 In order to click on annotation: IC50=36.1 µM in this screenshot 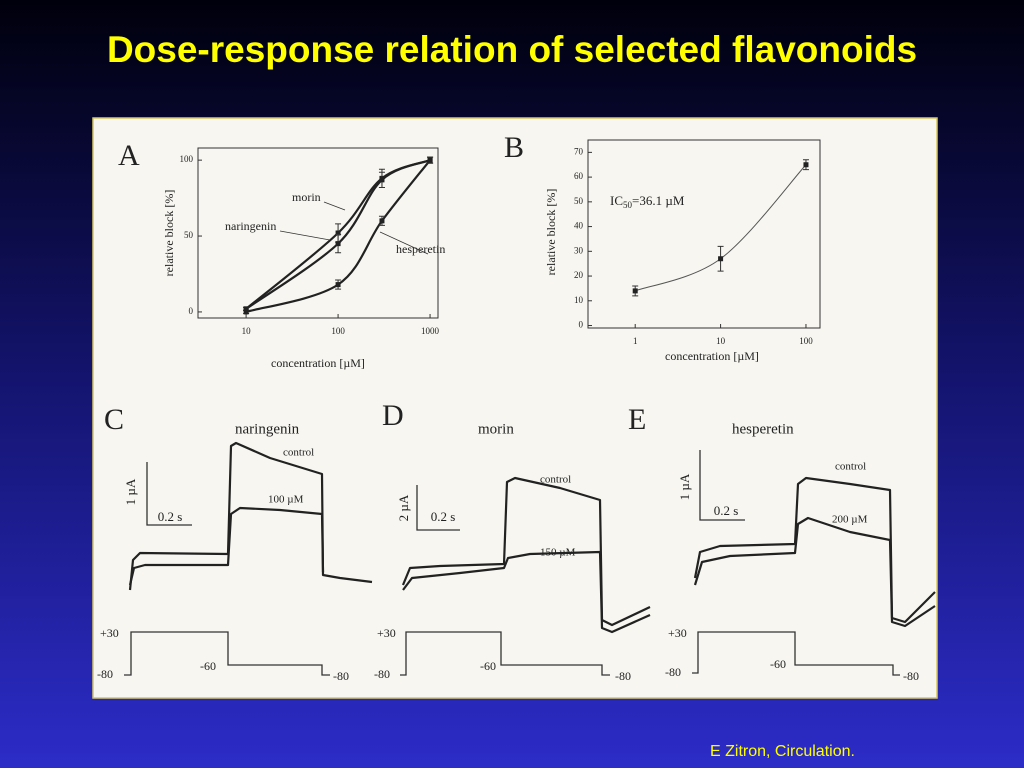, I will do `click(647, 201)`.